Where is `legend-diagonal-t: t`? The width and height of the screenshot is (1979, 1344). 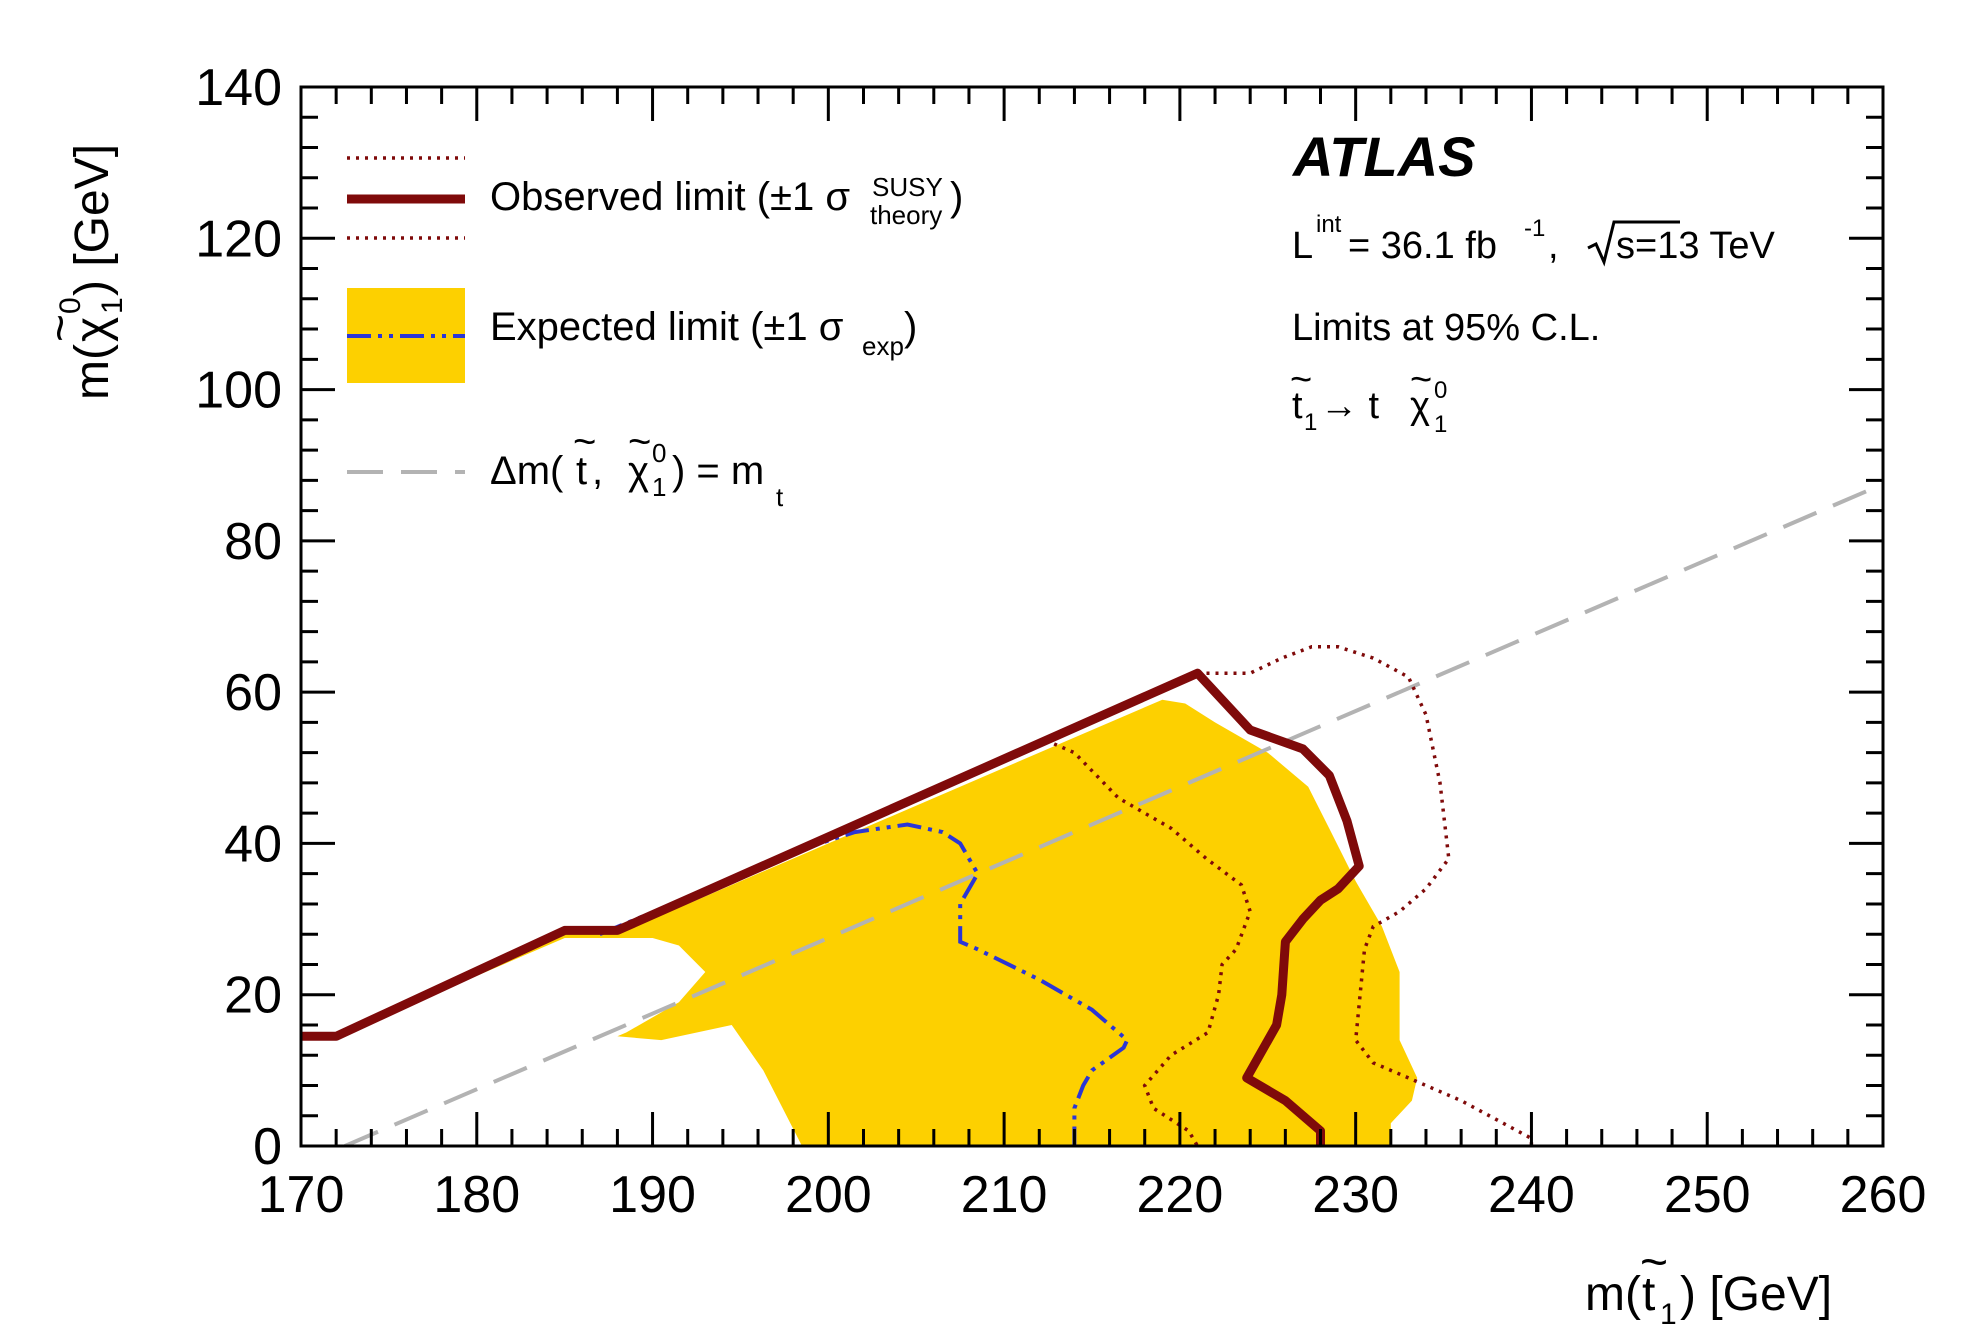 legend-diagonal-t: t is located at coordinates (581, 471).